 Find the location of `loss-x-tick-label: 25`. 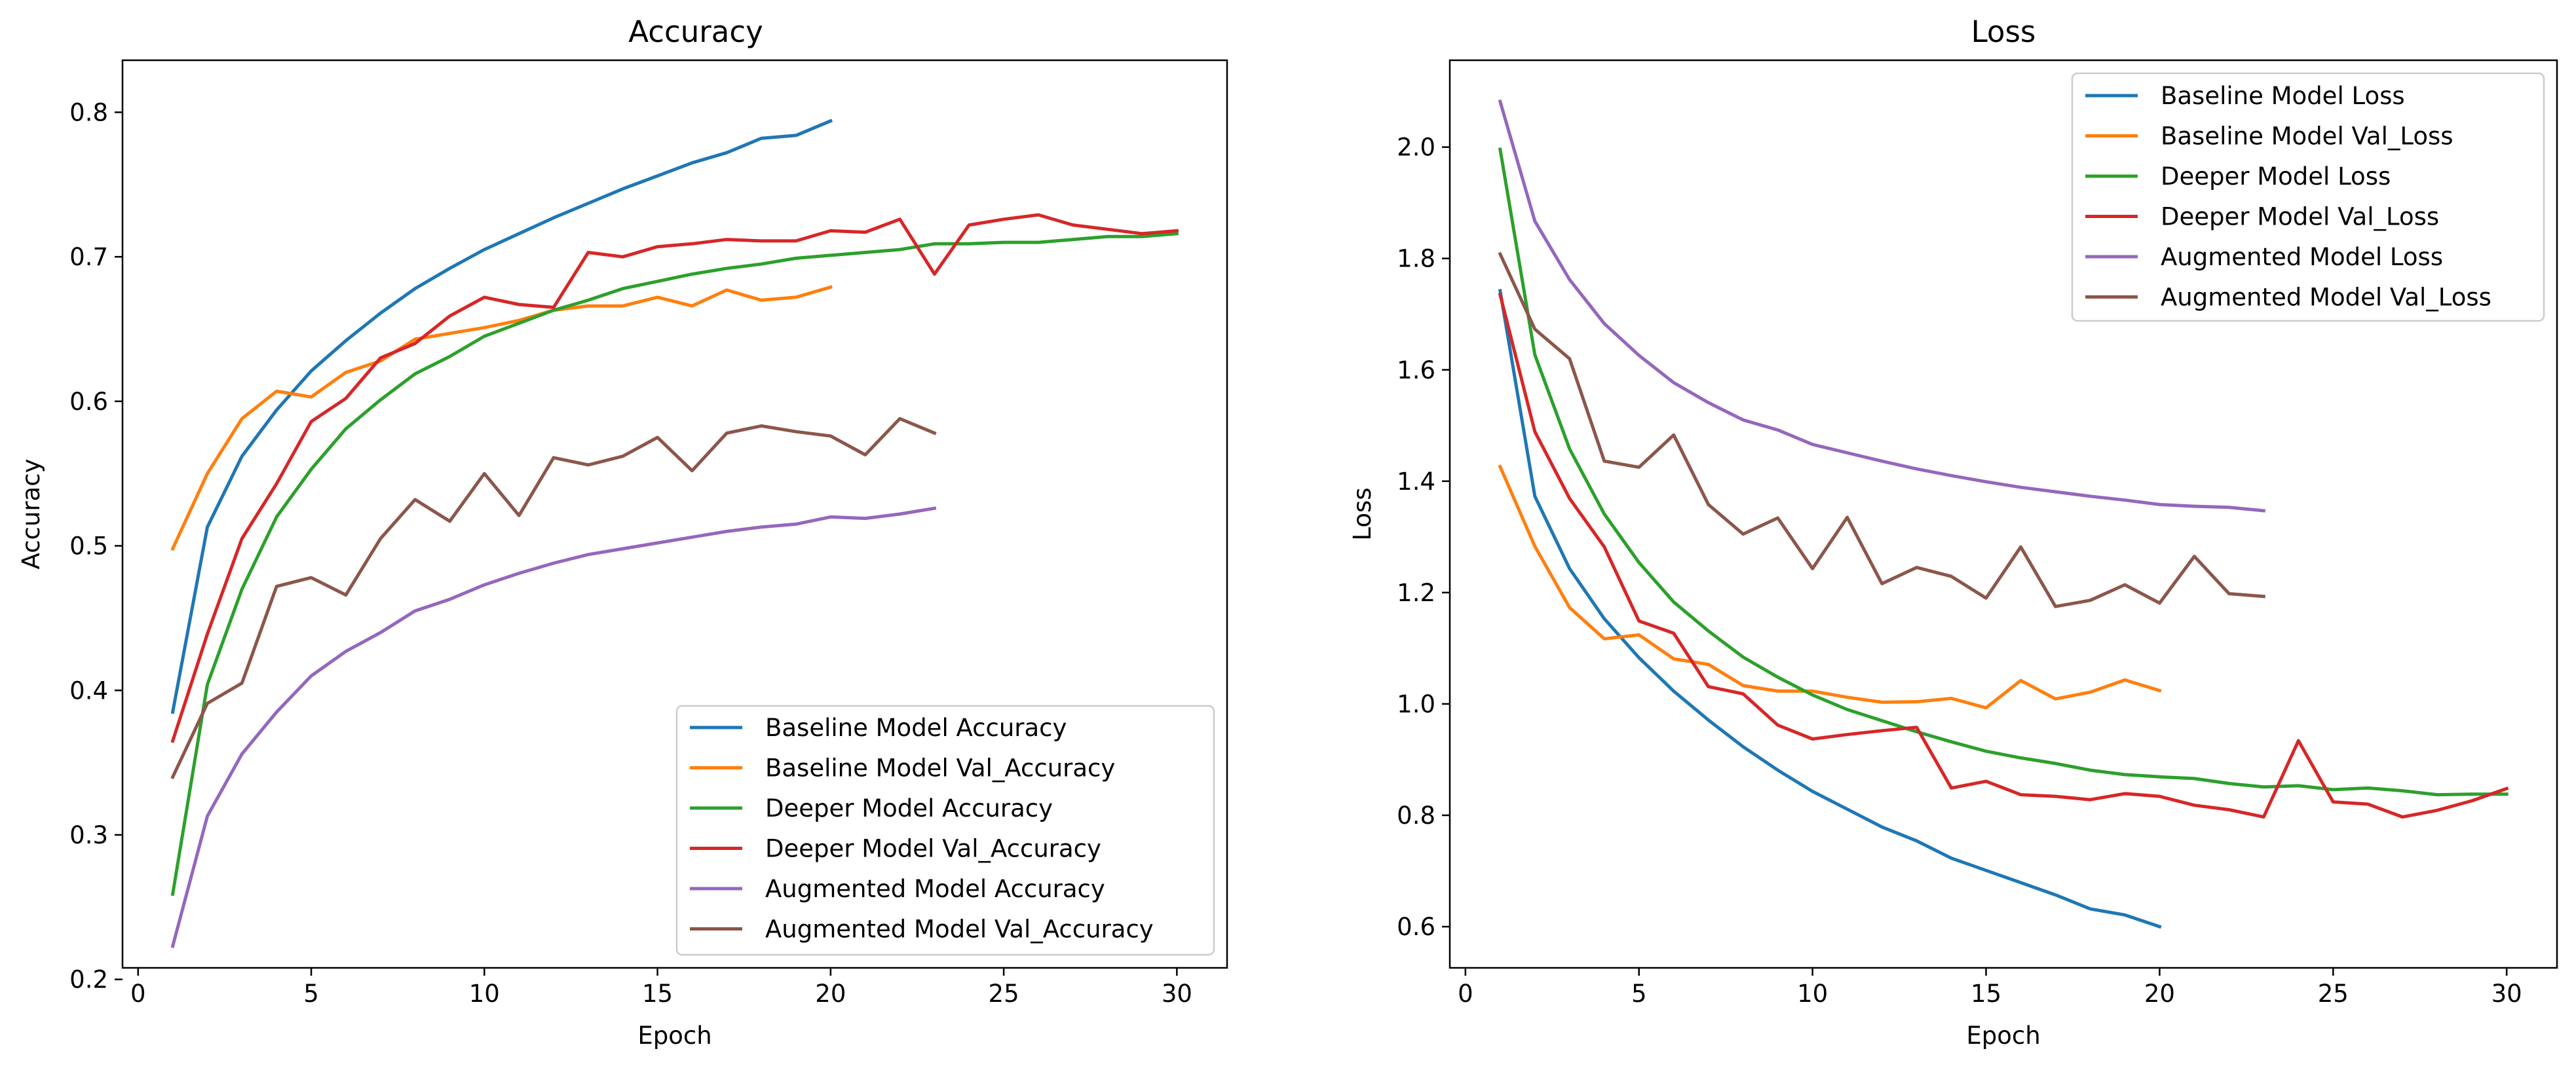

loss-x-tick-label: 25 is located at coordinates (2333, 994).